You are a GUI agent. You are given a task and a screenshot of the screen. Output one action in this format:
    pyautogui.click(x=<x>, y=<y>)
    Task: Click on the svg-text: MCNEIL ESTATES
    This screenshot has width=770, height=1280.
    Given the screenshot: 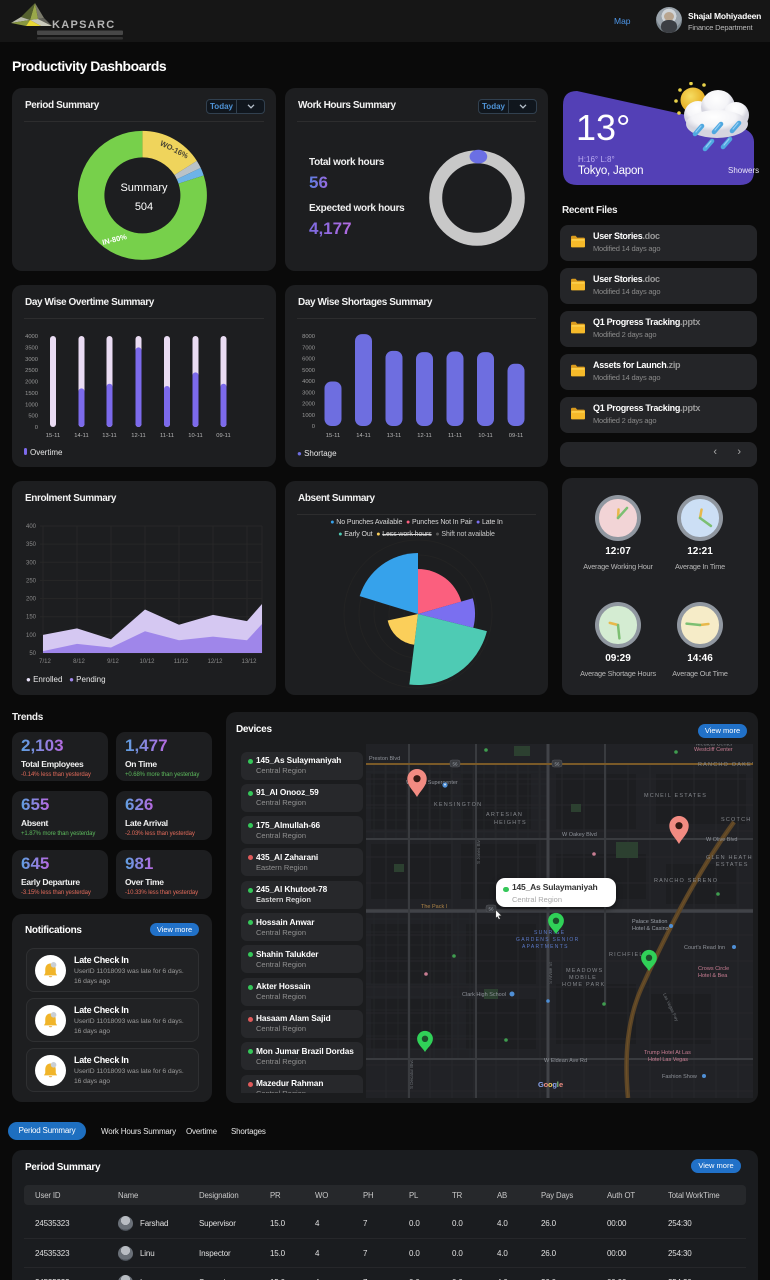 What is the action you would take?
    pyautogui.click(x=675, y=796)
    